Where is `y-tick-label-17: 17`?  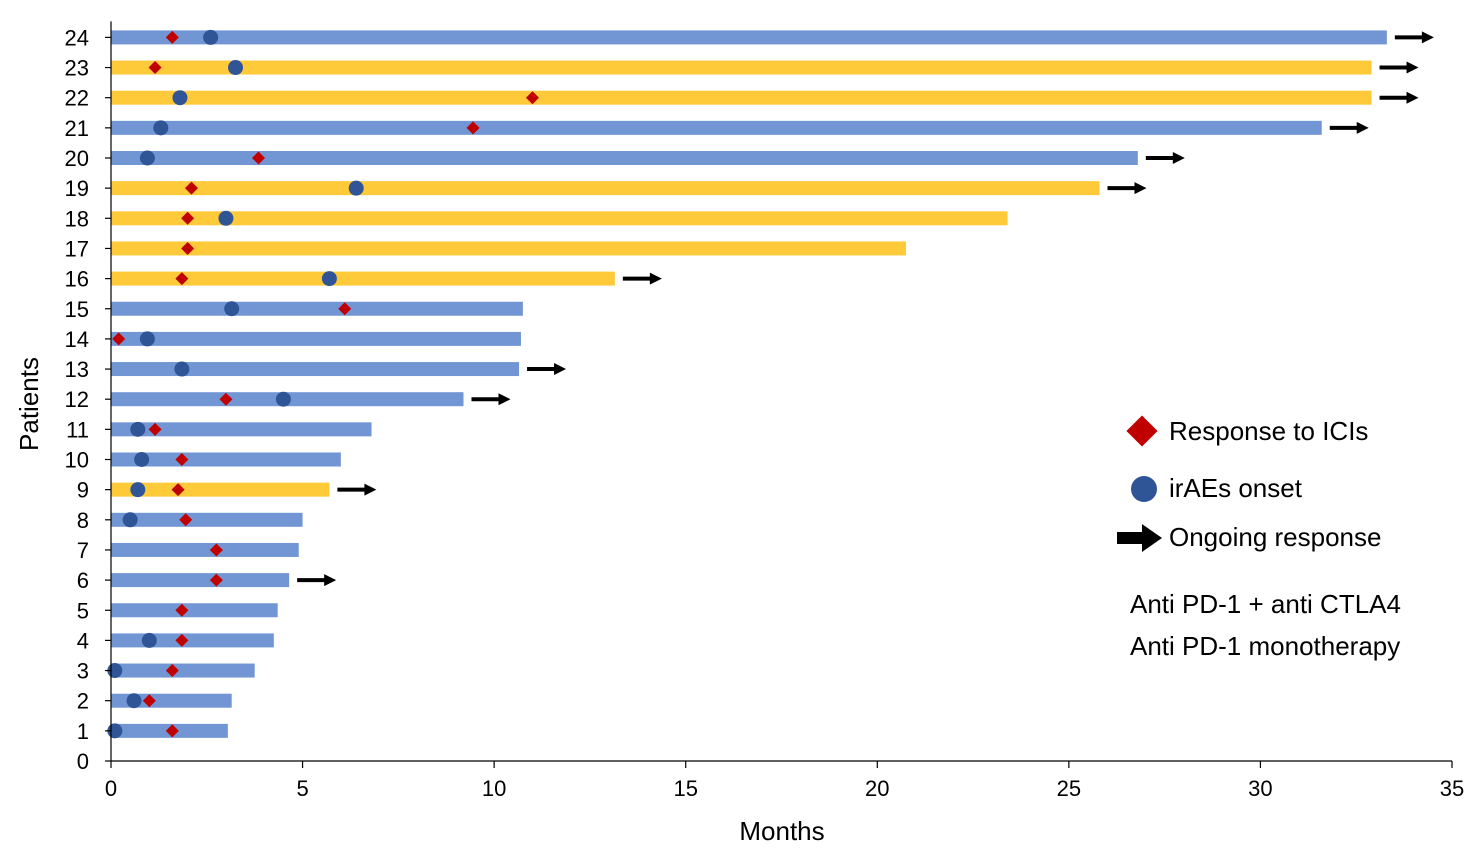
y-tick-label-17: 17 is located at coordinates (77, 248).